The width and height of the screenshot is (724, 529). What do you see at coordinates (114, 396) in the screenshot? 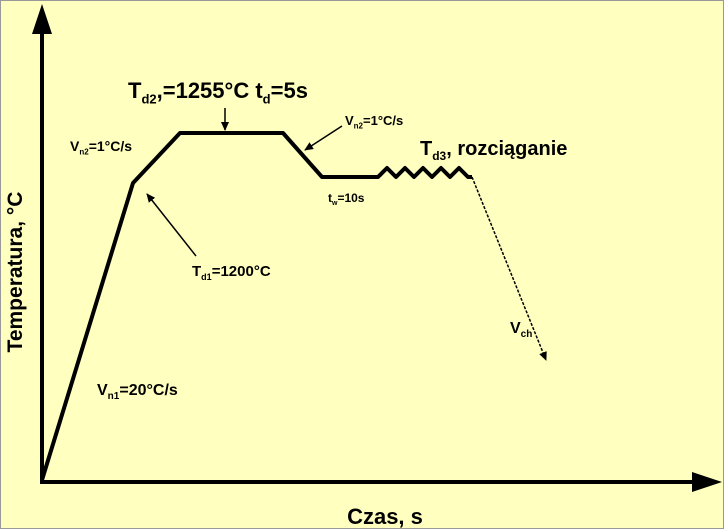
I see `subscript: n1` at bounding box center [114, 396].